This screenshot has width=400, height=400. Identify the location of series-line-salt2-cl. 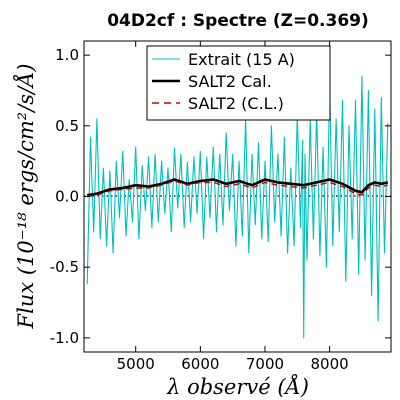
(237, 189).